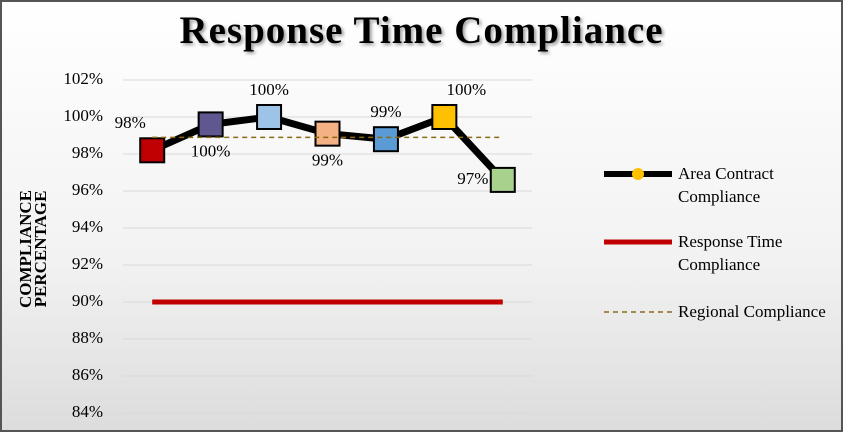 The width and height of the screenshot is (843, 432). Describe the element at coordinates (87, 263) in the screenshot. I see `y-tick-label: 92%` at that location.